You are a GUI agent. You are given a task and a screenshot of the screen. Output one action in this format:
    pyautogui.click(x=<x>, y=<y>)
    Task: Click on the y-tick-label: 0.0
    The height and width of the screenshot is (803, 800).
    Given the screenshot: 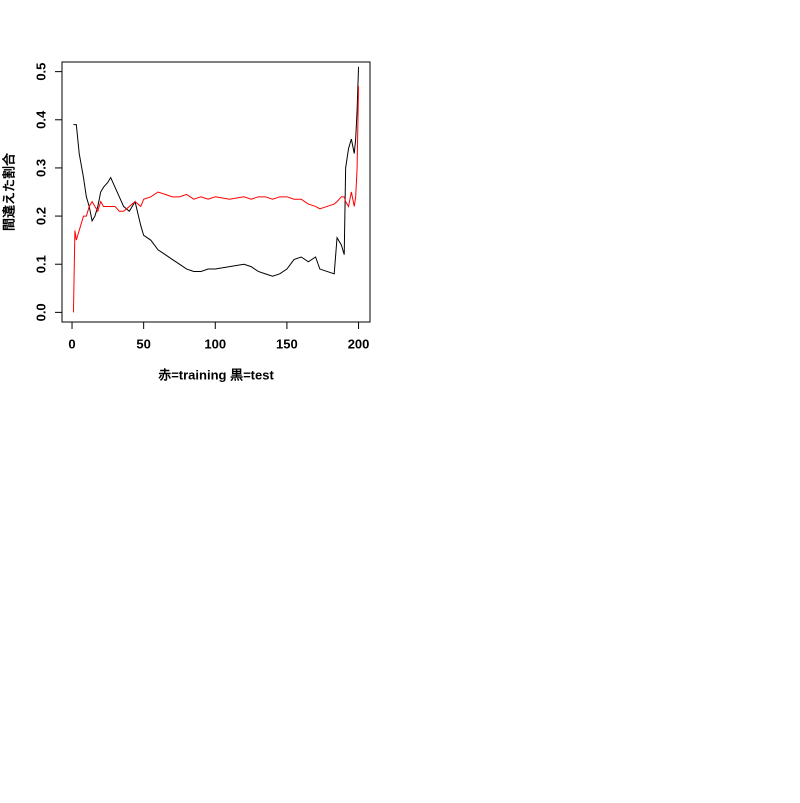 What is the action you would take?
    pyautogui.click(x=40, y=312)
    